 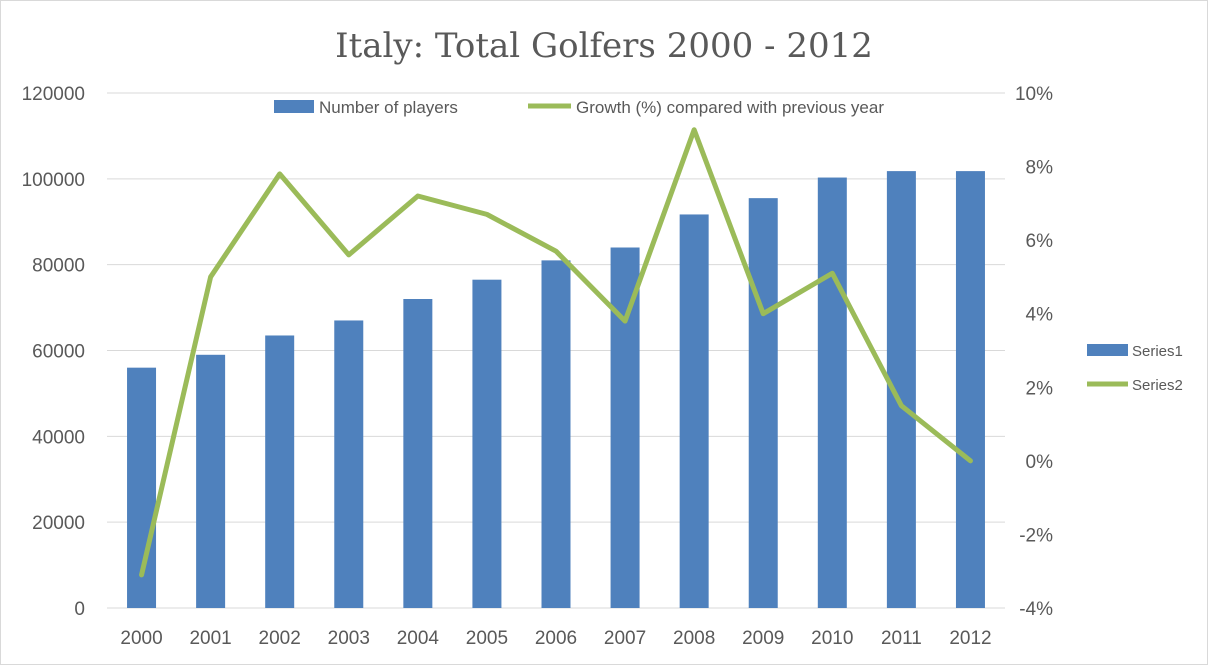 What do you see at coordinates (604, 46) in the screenshot?
I see `chart-title: Italy: Total Golfers 2000 - 2012` at bounding box center [604, 46].